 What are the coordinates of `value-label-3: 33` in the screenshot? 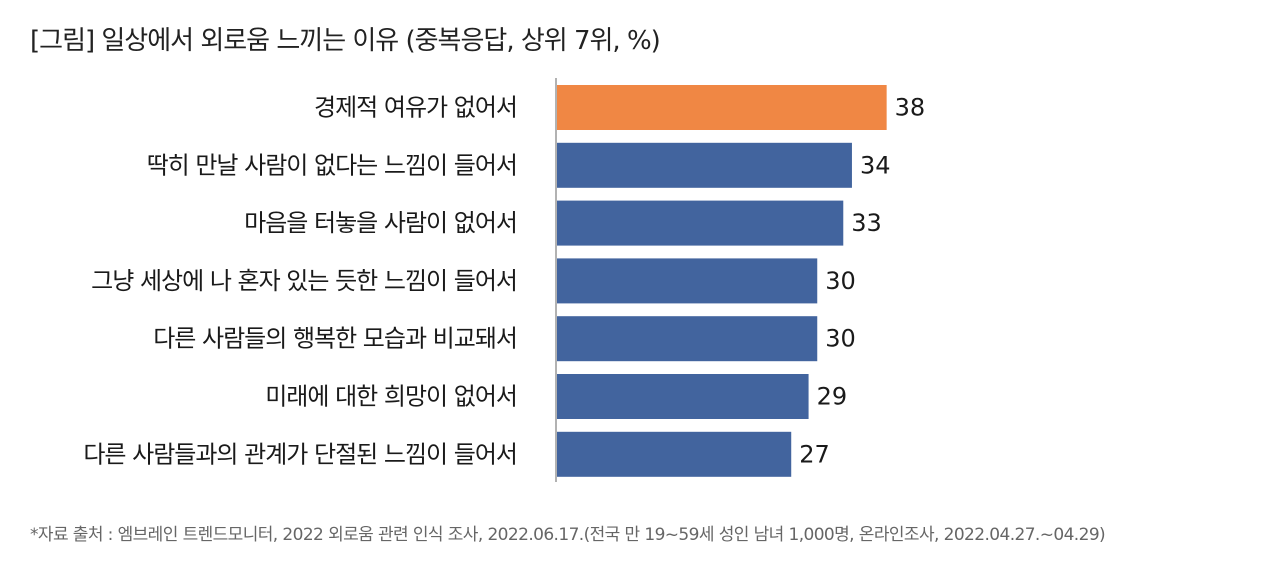 It's located at (866, 223).